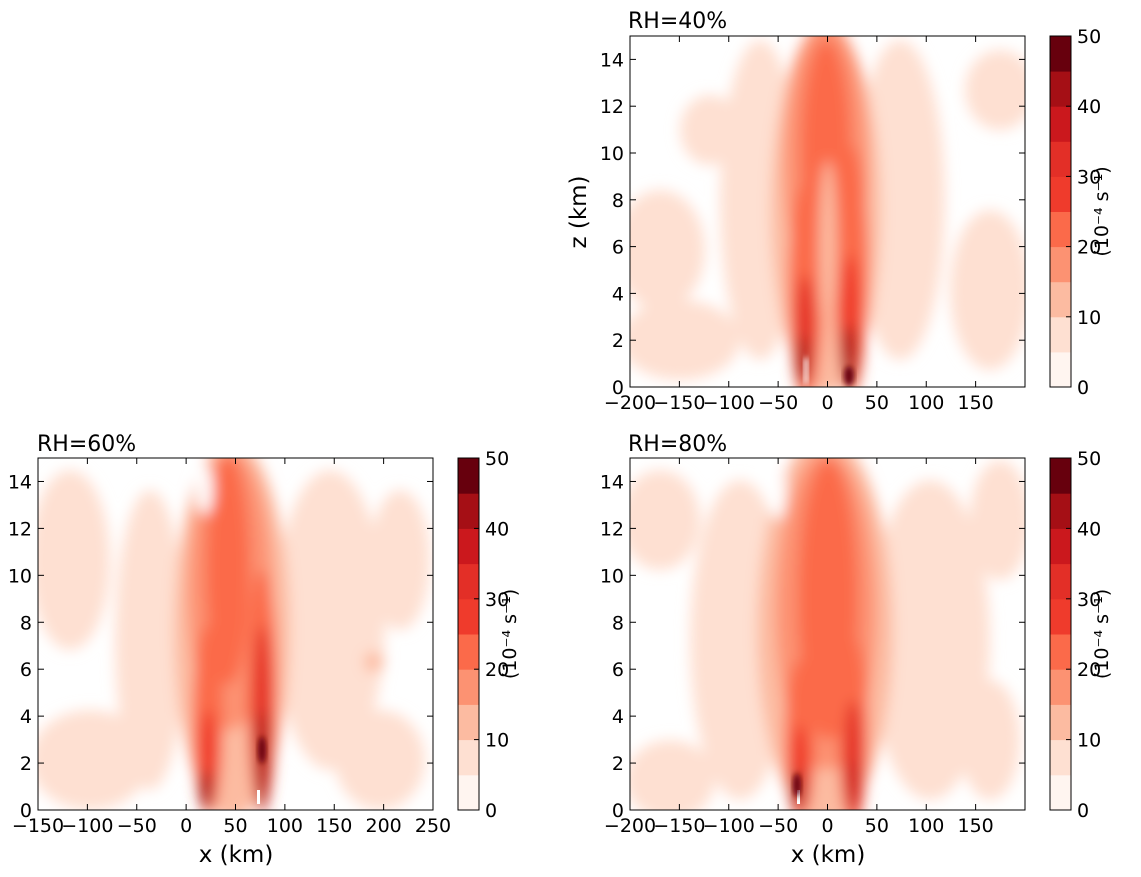 The image size is (1141, 877). What do you see at coordinates (1102, 634) in the screenshot?
I see `colorbar-label: (10⁻⁴ s⁻¹)` at bounding box center [1102, 634].